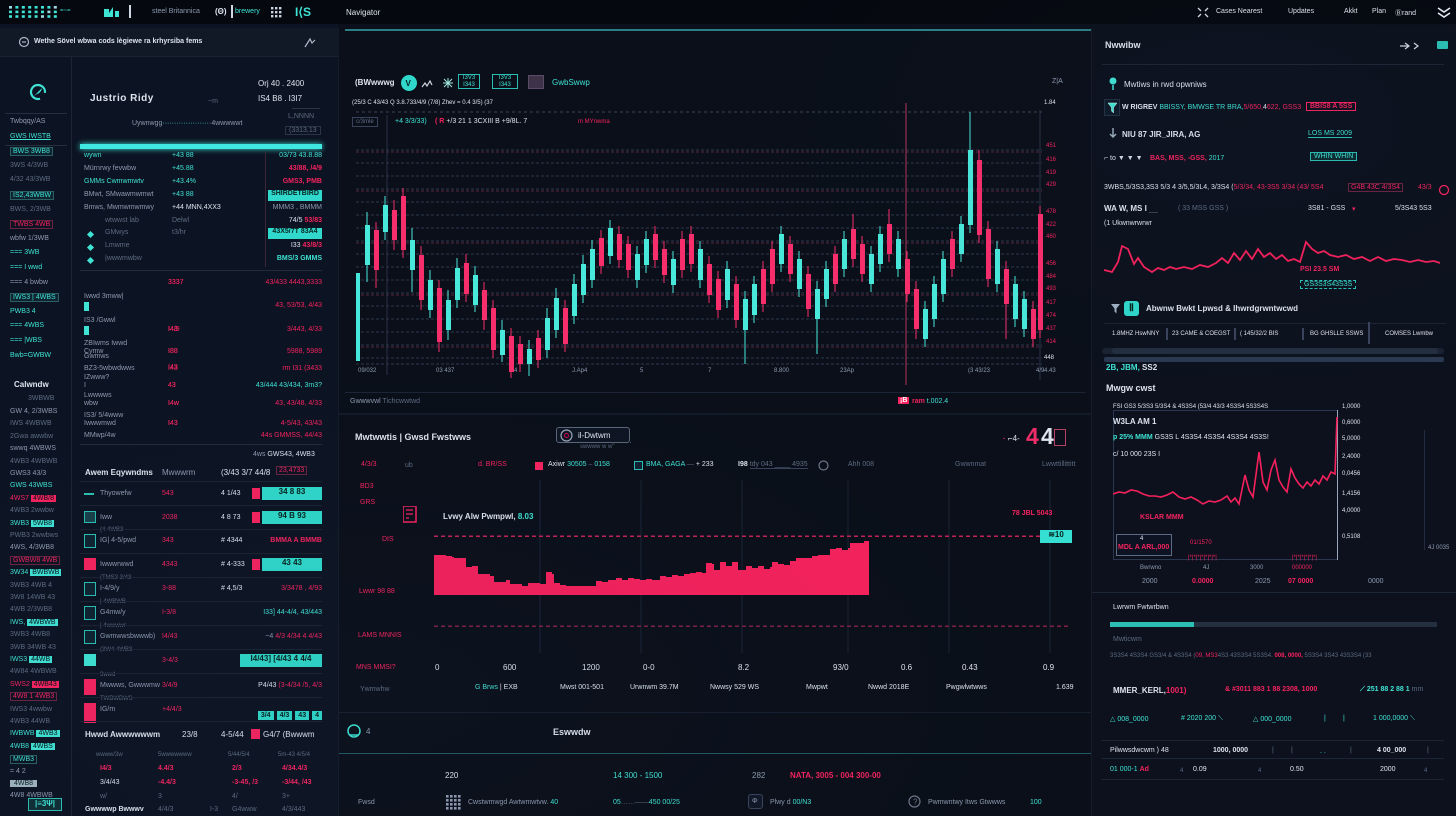  I want to click on svg-text: V, so click(409, 83).